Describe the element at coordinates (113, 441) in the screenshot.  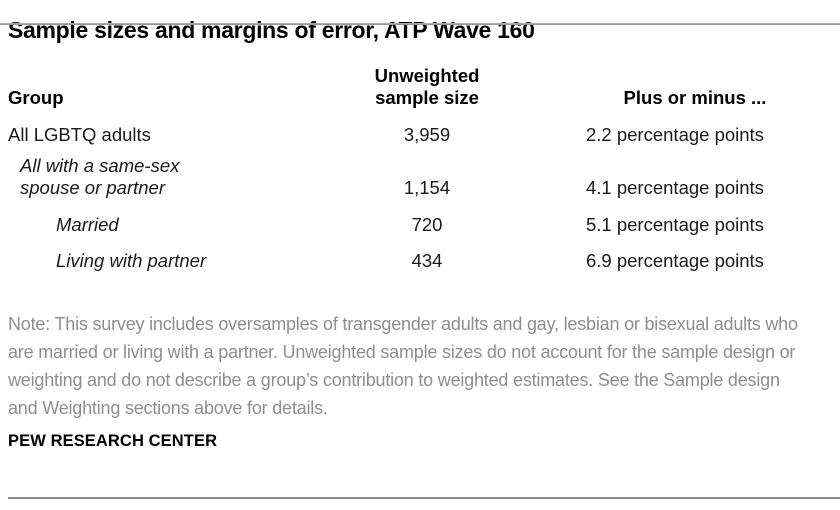
I see `source-attribution: PEW RESEARCH CENTER` at that location.